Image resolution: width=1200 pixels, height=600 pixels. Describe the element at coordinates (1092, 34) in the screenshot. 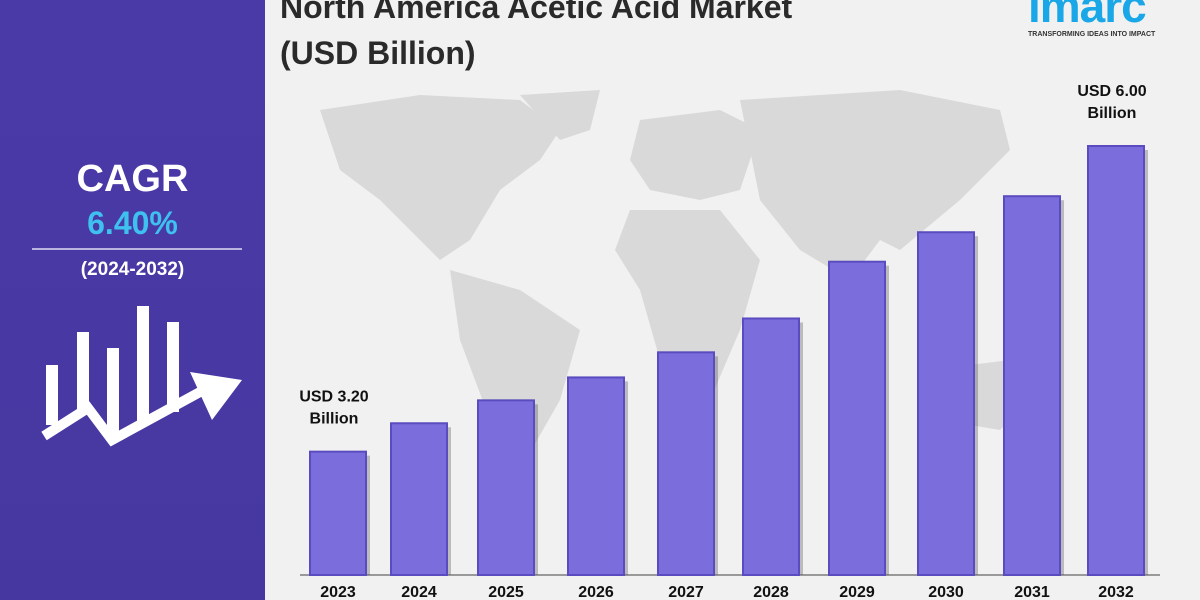

I see `logo-tagline: TRANSFORMING IDEAS INTO IMPACT` at that location.